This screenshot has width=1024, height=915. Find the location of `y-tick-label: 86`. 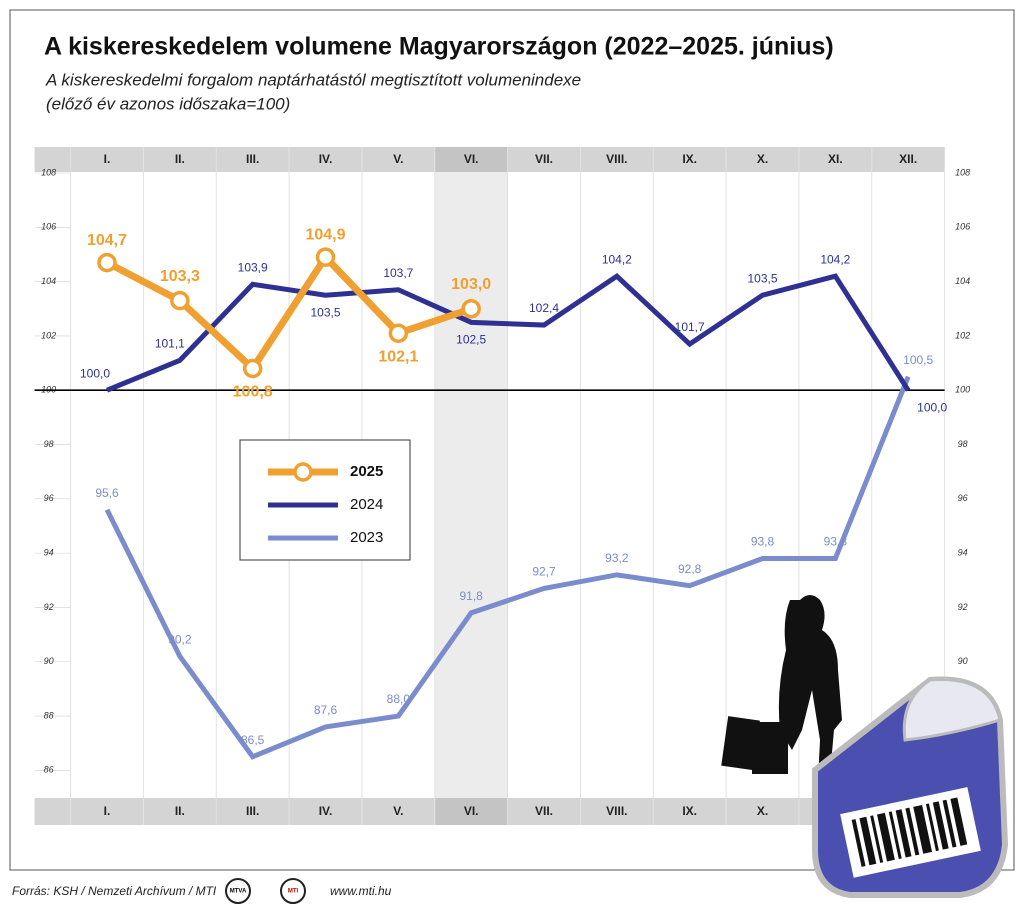

y-tick-label: 86 is located at coordinates (49, 770).